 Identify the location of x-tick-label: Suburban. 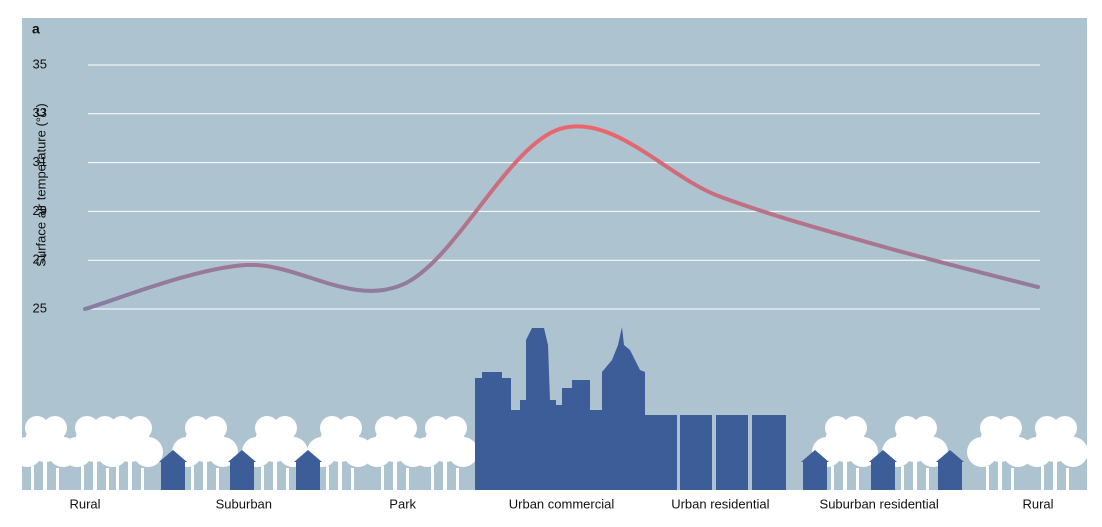
(244, 503).